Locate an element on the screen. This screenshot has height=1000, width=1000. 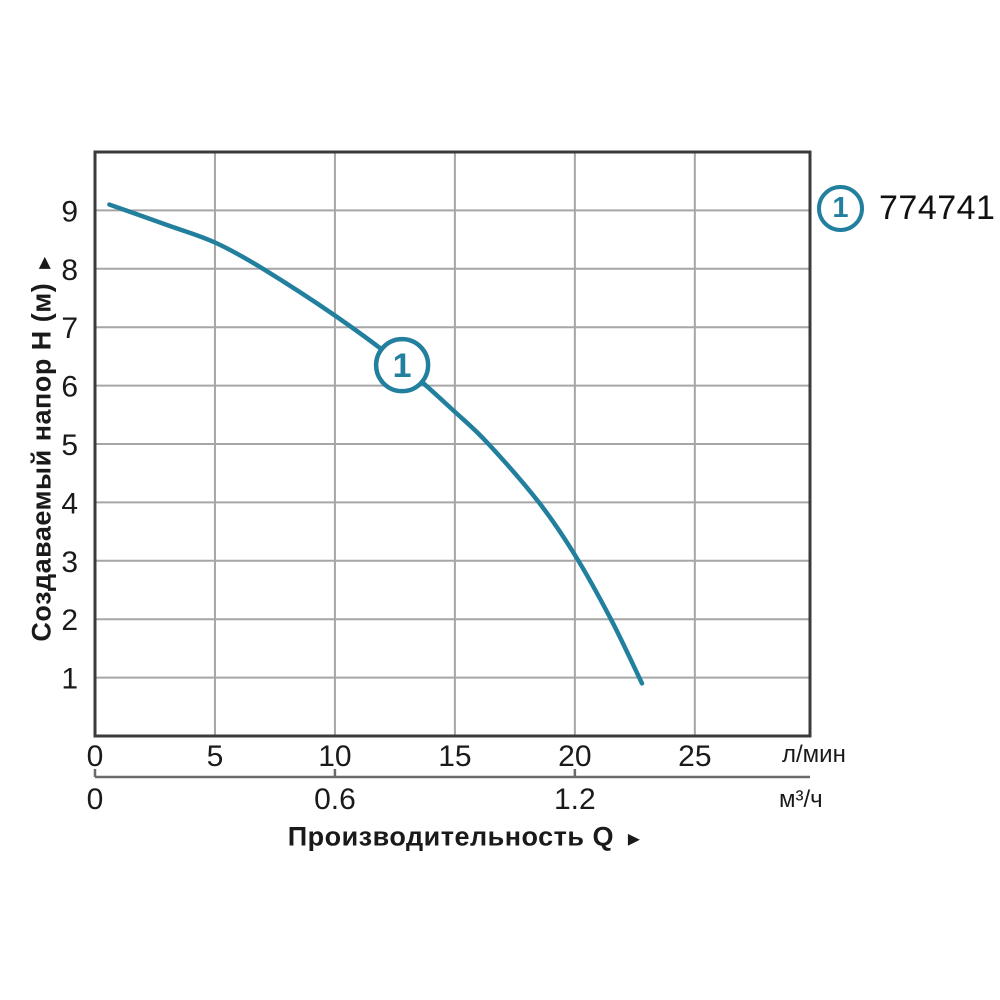
y-tick-label: 5 is located at coordinates (69, 445).